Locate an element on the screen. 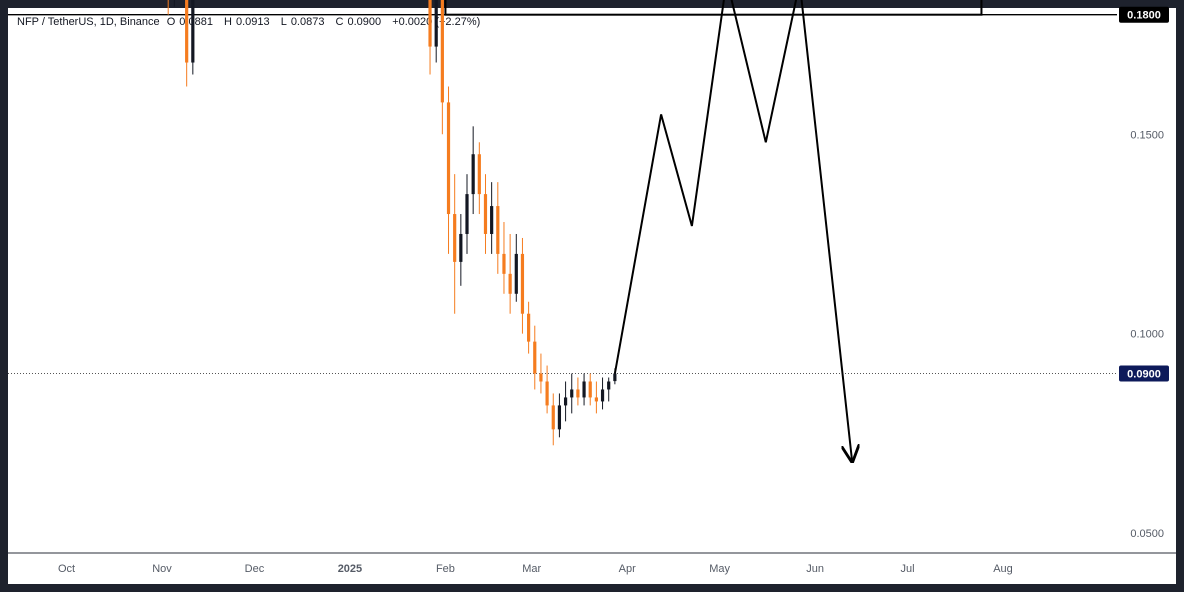  bearish-projection-path is located at coordinates (787, 230).